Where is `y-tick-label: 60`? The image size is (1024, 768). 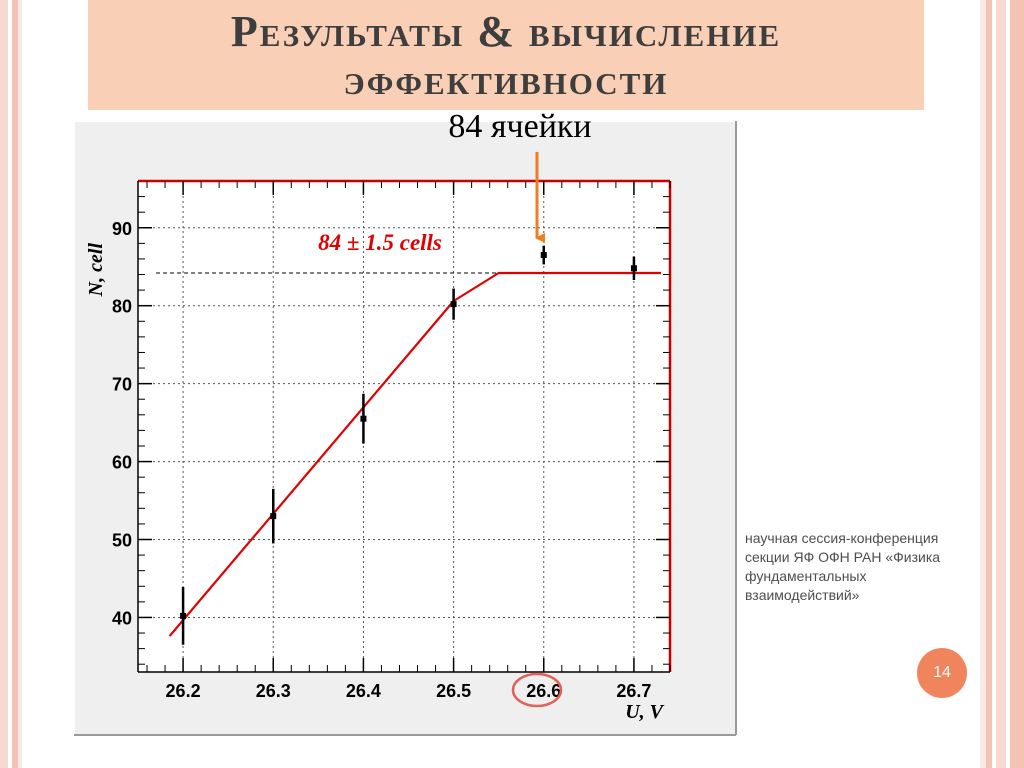
y-tick-label: 60 is located at coordinates (122, 463).